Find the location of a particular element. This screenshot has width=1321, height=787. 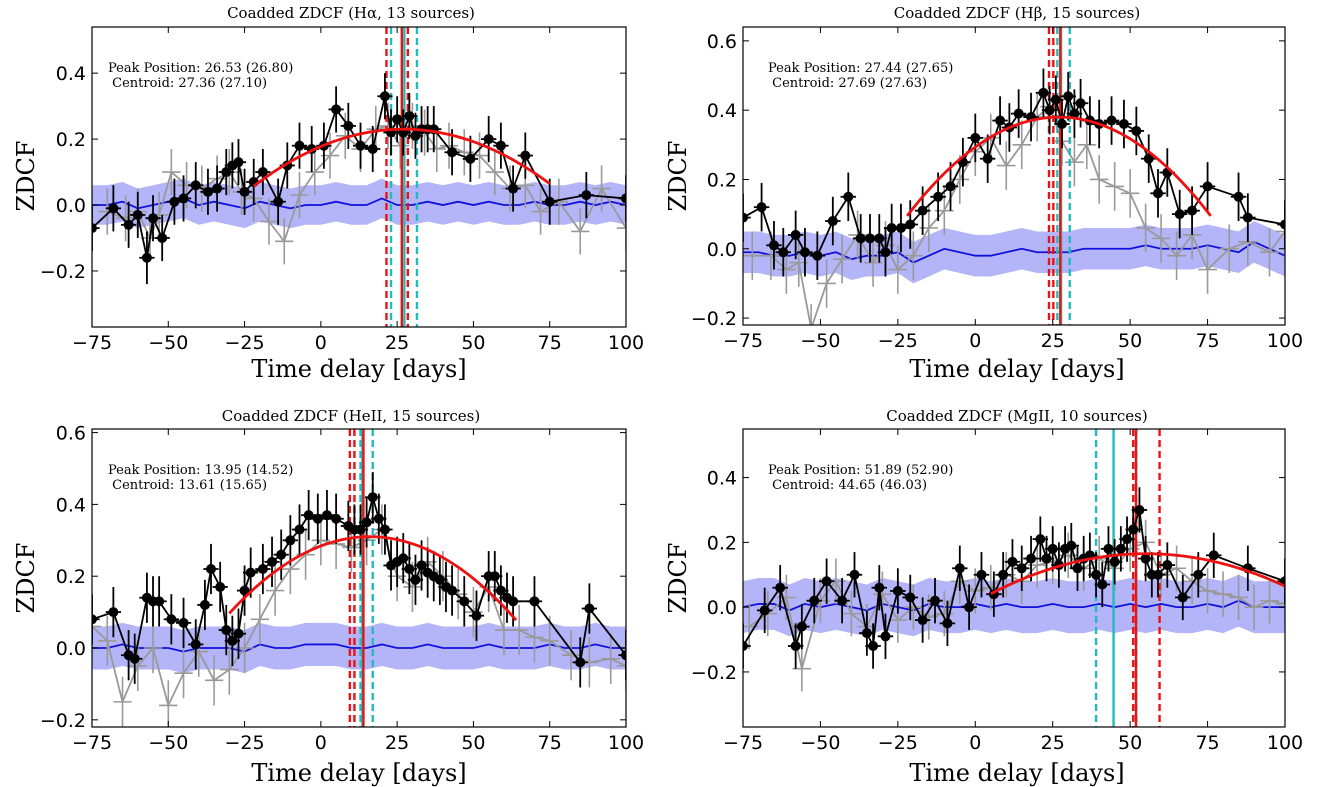

panel-title: Coadded ZDCF (Hβ, 15 sources) is located at coordinates (1017, 13).